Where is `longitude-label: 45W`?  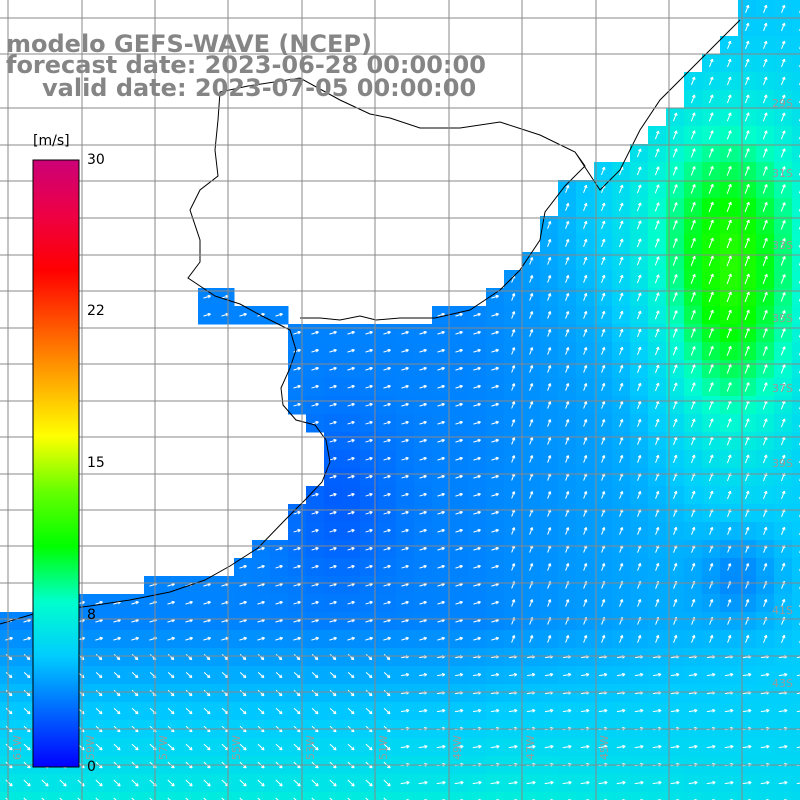
longitude-label: 45W is located at coordinates (604, 747).